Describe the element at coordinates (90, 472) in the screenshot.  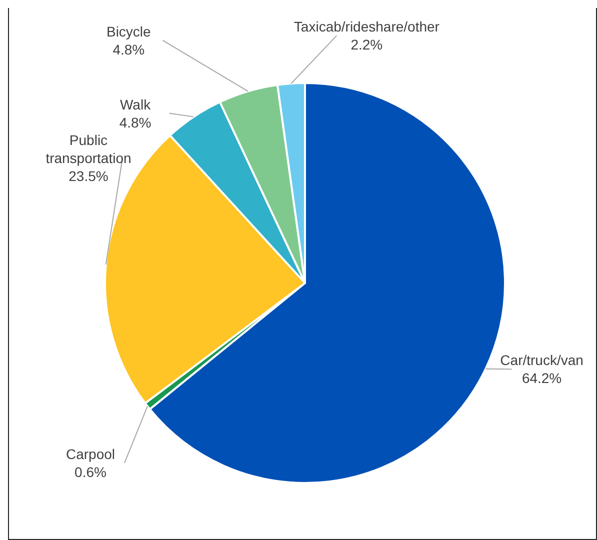
I see `data-label: 0.6%` at that location.